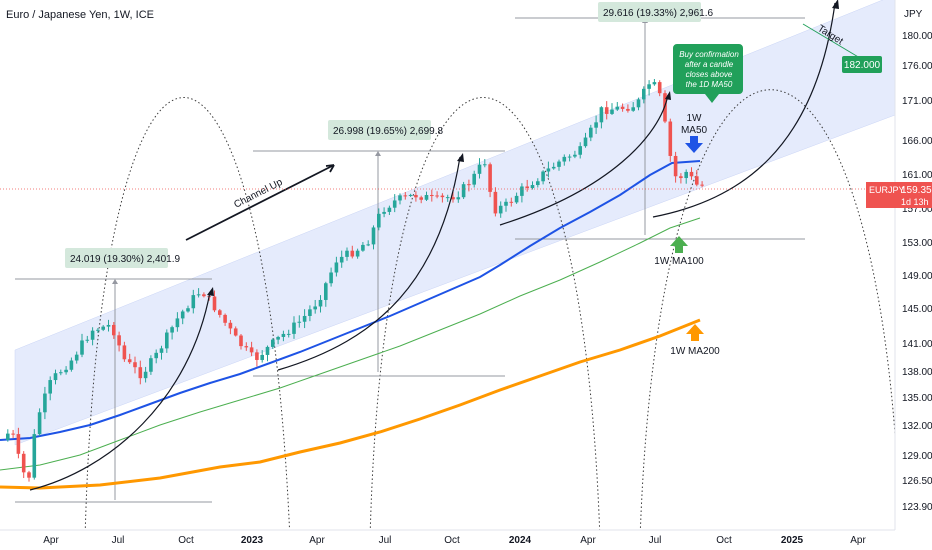 The image size is (932, 550). Describe the element at coordinates (916, 190) in the screenshot. I see `price-tag-price: 159.358` at that location.